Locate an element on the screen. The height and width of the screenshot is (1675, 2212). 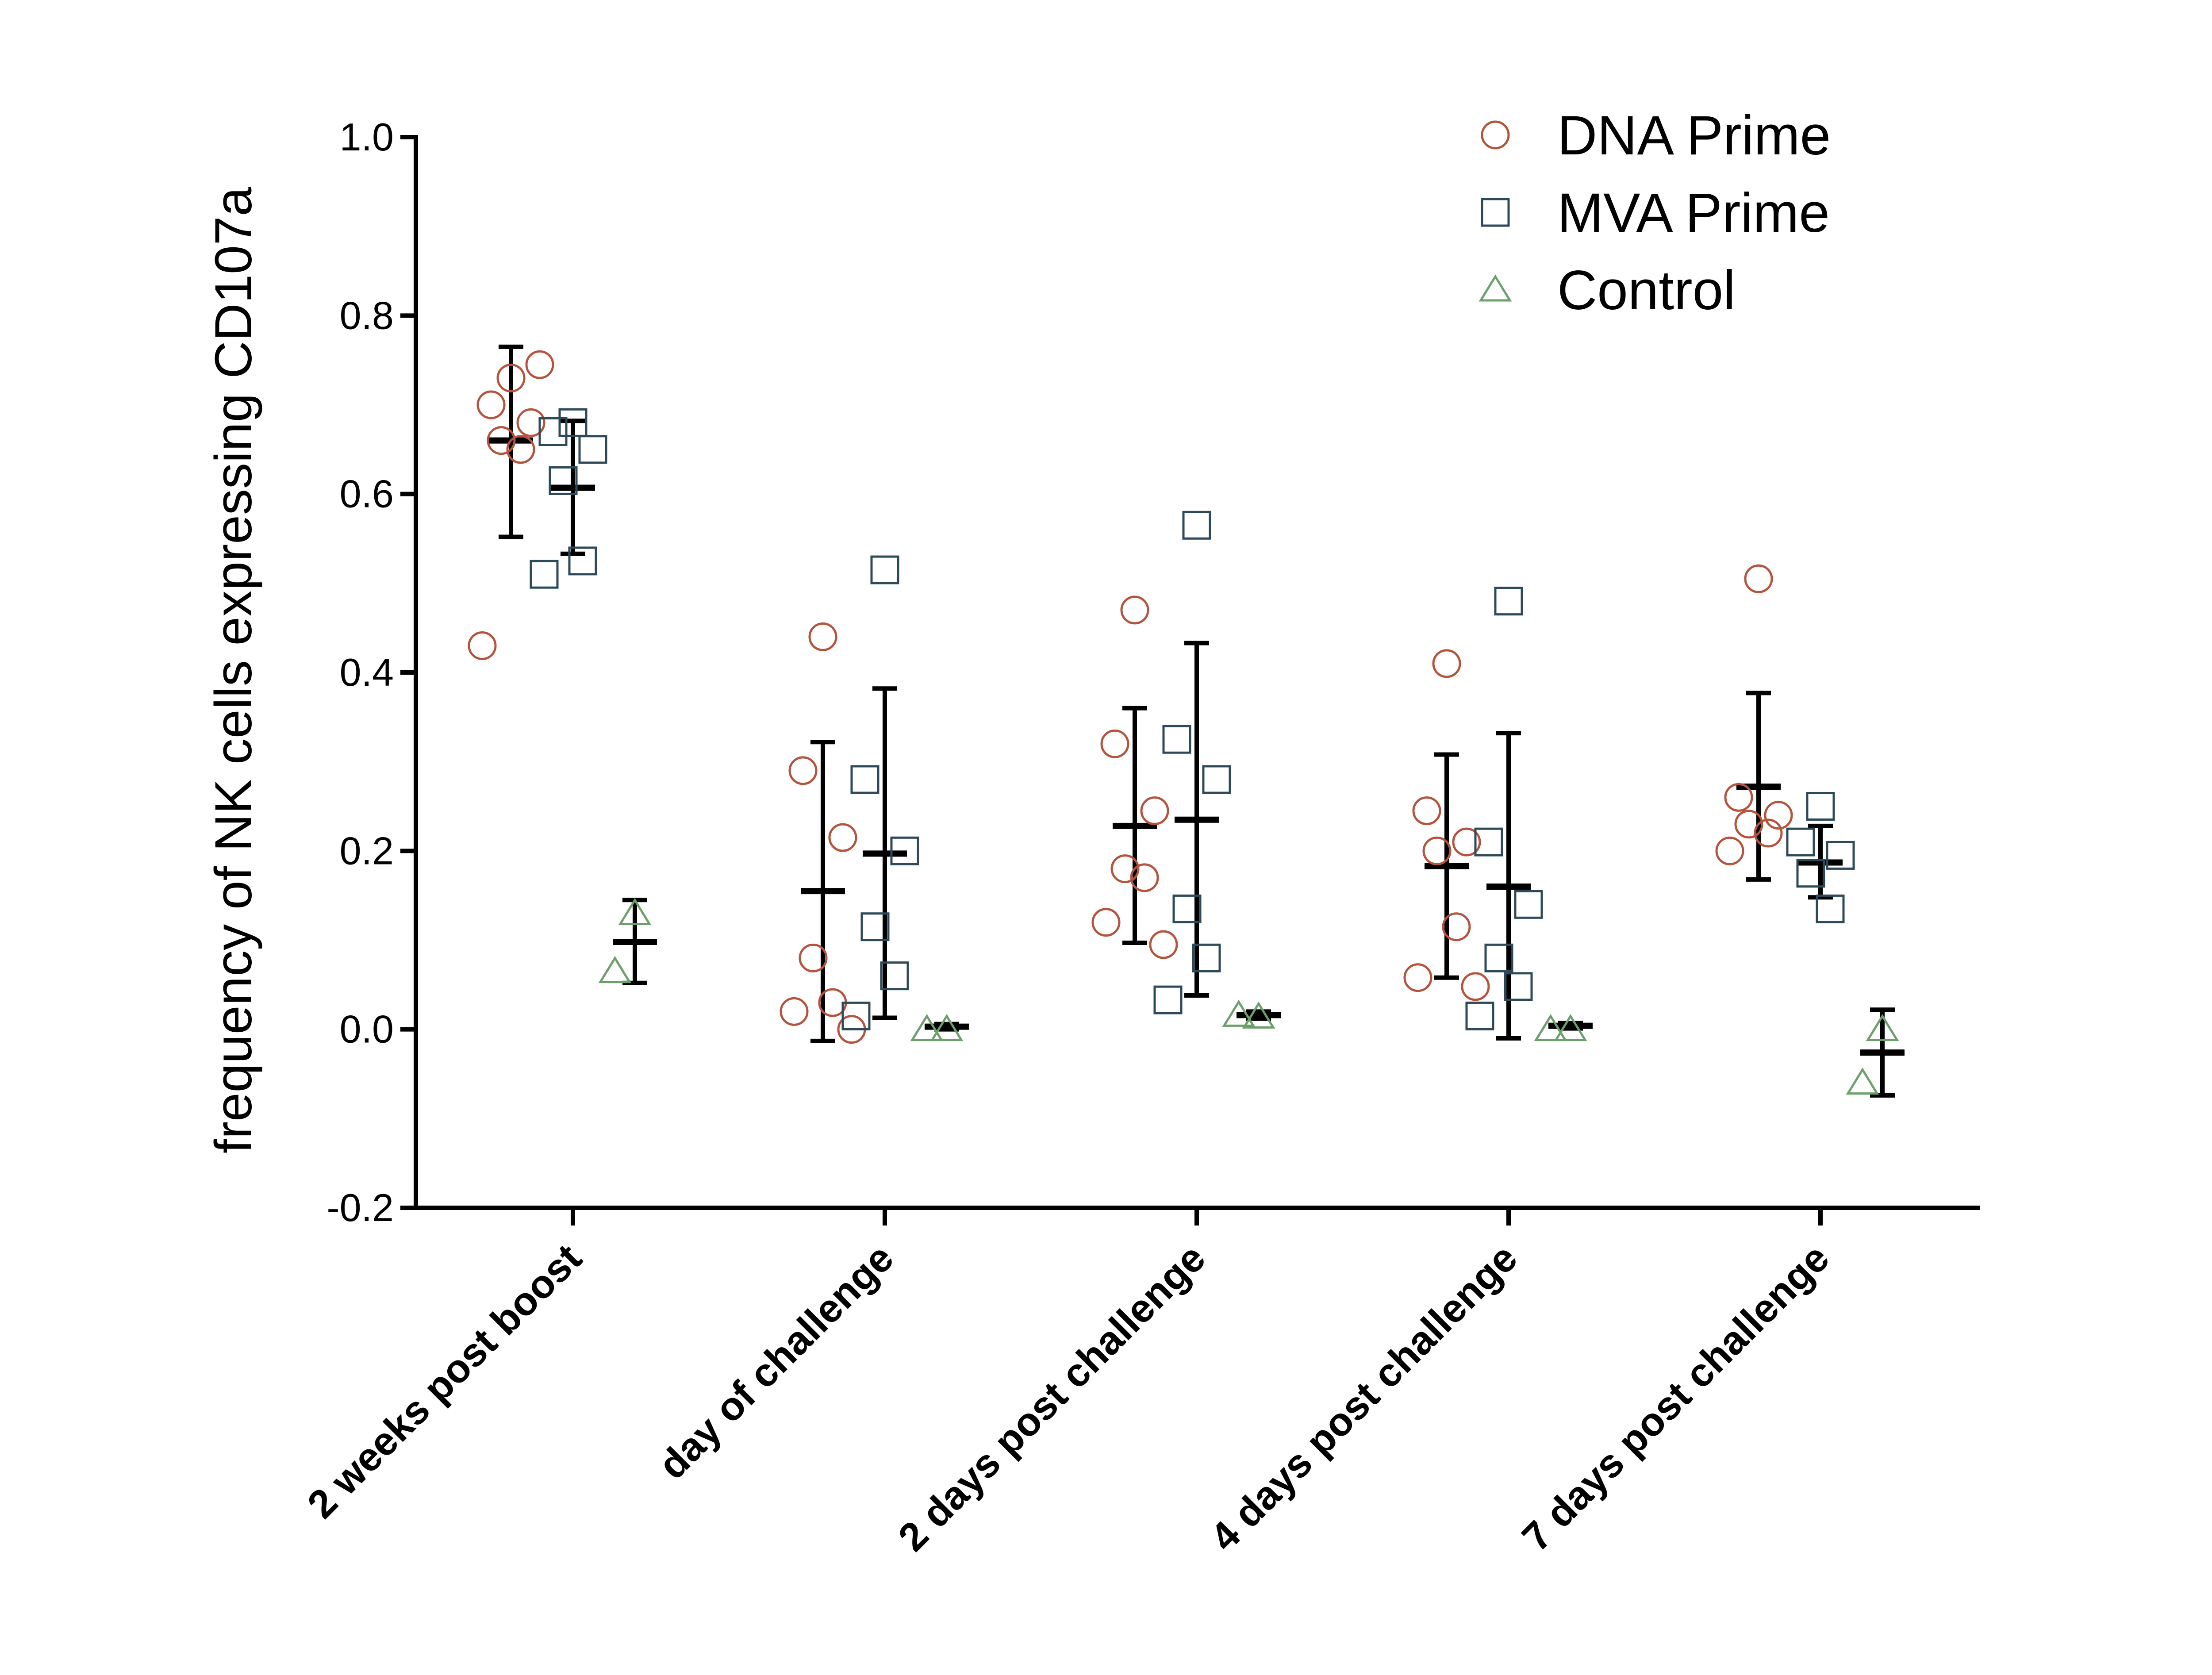
y-tick-label: 0.2 is located at coordinates (367, 850).